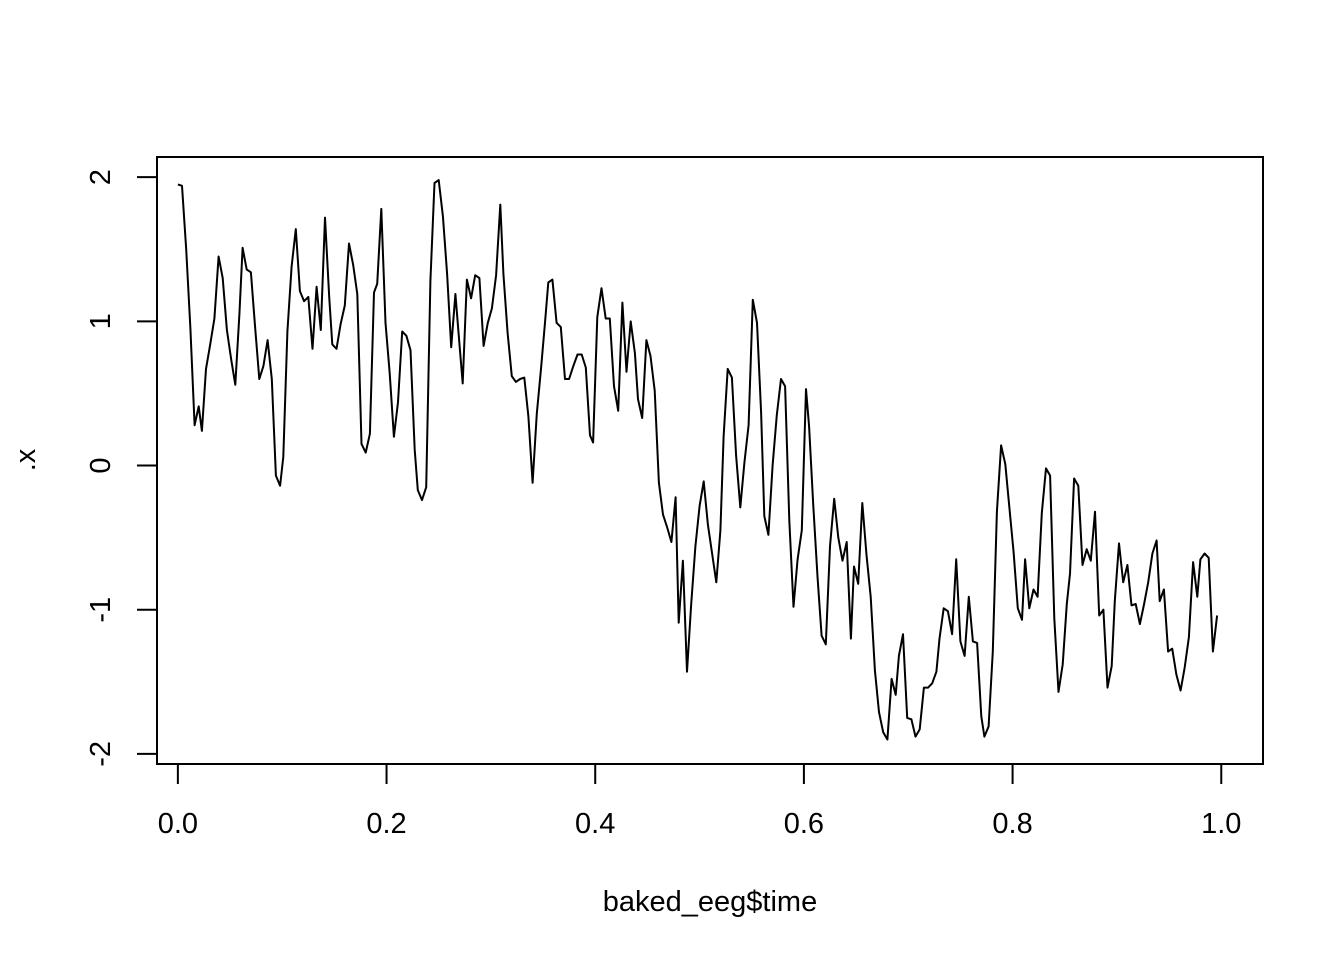 Image resolution: width=1344 pixels, height=960 pixels. Describe the element at coordinates (101, 465) in the screenshot. I see `y-tick-label: 0` at that location.